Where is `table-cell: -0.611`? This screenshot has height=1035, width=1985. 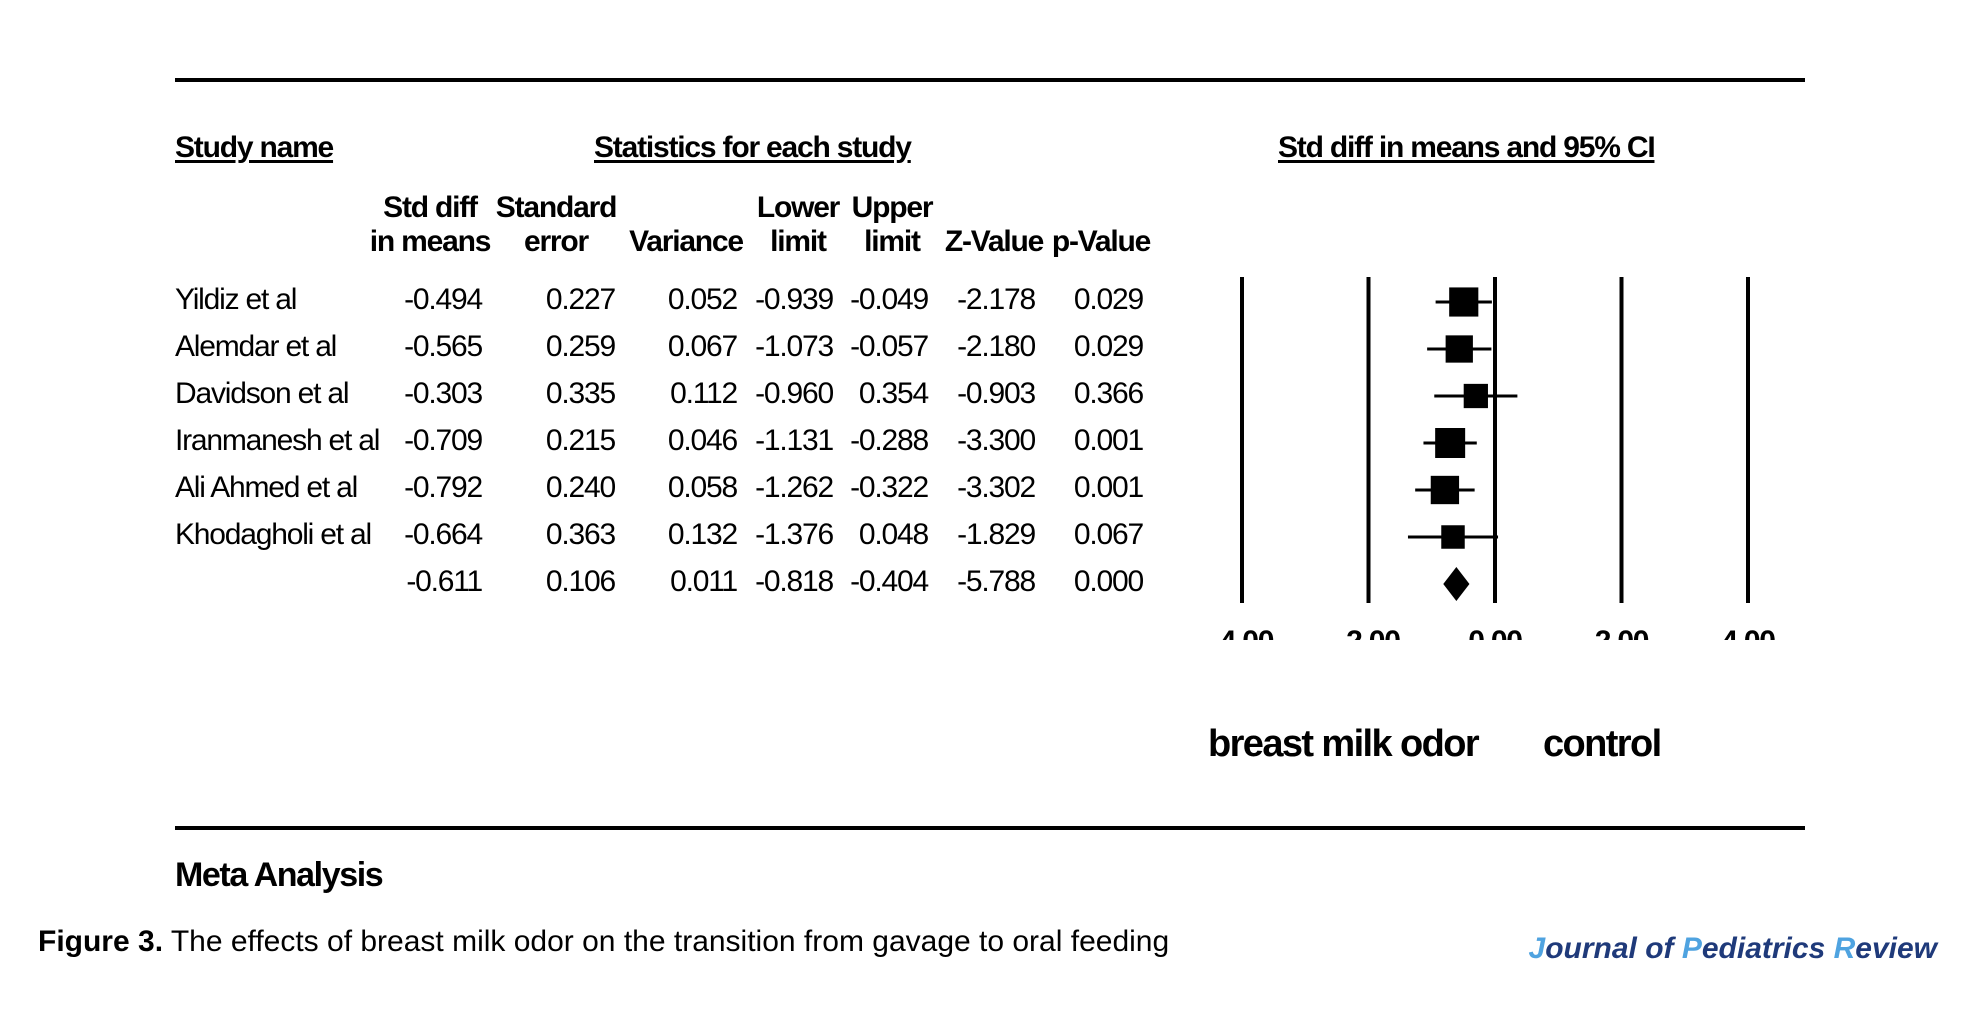
table-cell: -0.611 is located at coordinates (444, 581).